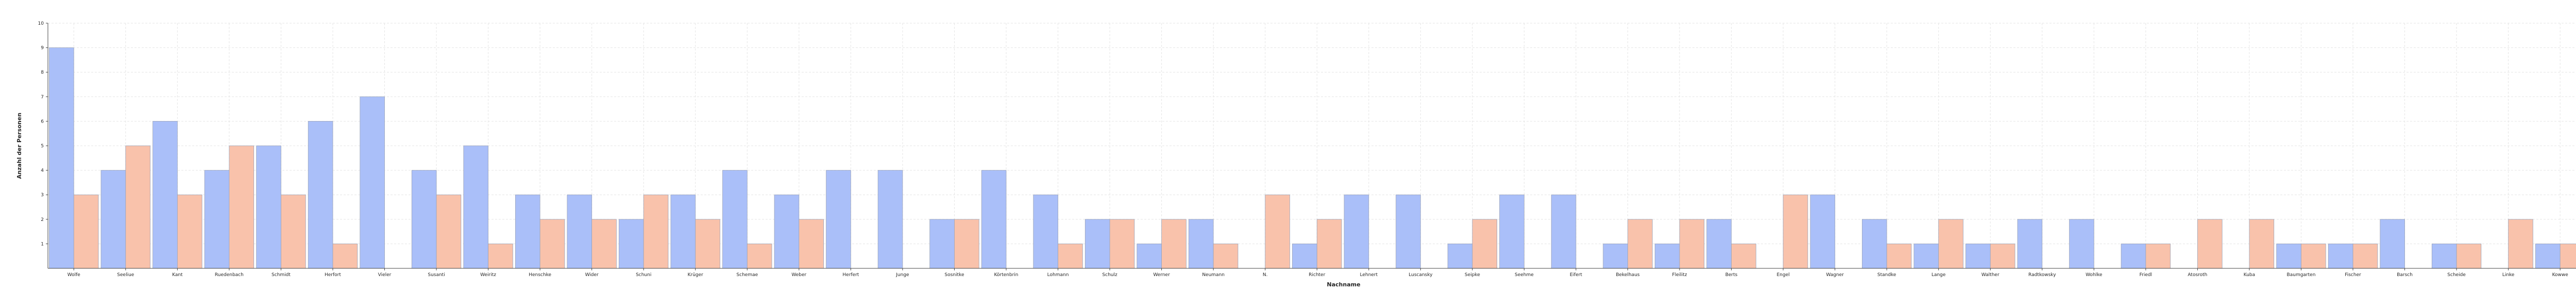 The width and height of the screenshot is (2576, 308). I want to click on x-tick-label: Werner, so click(1161, 275).